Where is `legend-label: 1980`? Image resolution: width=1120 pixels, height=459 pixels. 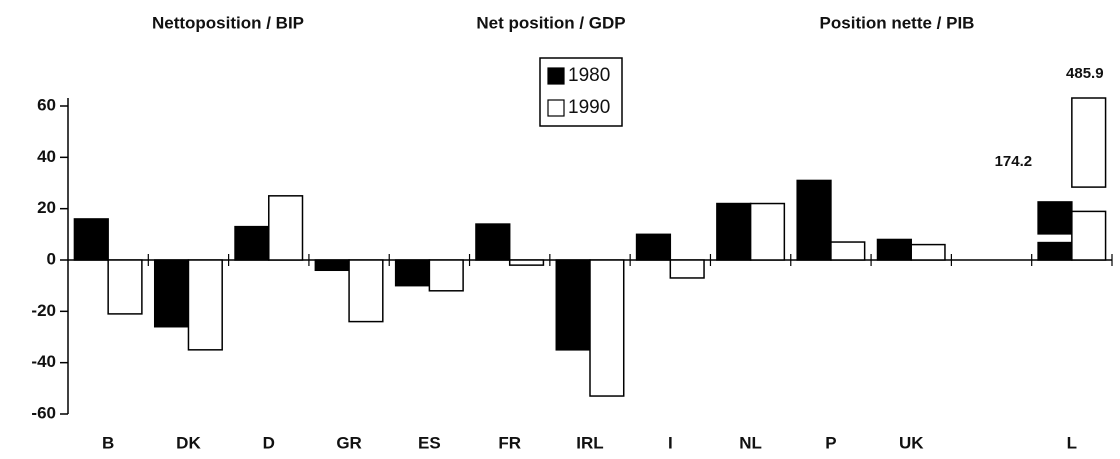
legend-label: 1980 is located at coordinates (589, 75).